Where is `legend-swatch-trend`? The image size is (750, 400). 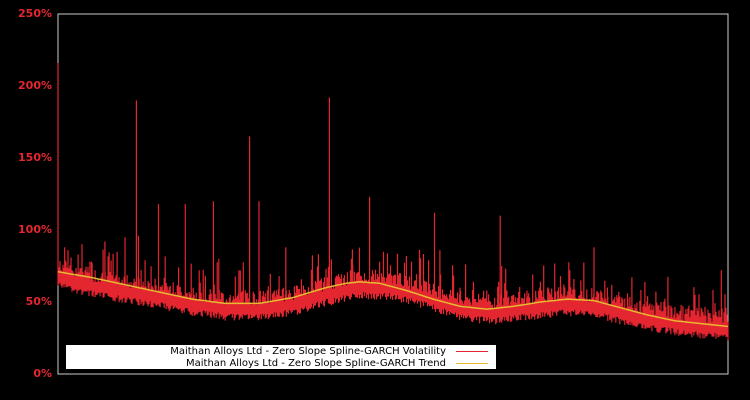
legend-swatch-trend is located at coordinates (472, 363).